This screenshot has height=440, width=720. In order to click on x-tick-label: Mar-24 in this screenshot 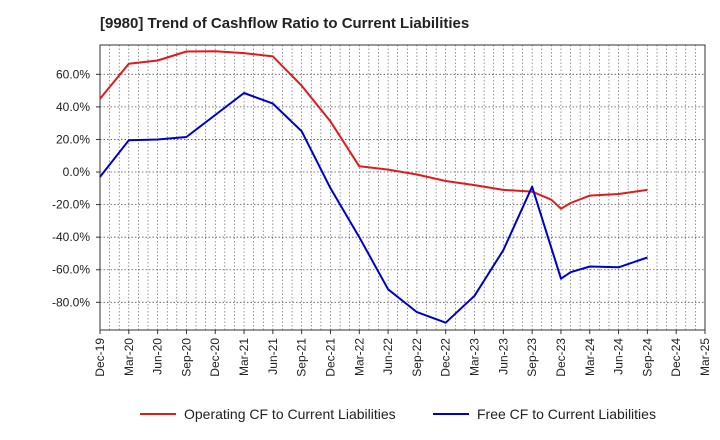, I will do `click(590, 357)`.